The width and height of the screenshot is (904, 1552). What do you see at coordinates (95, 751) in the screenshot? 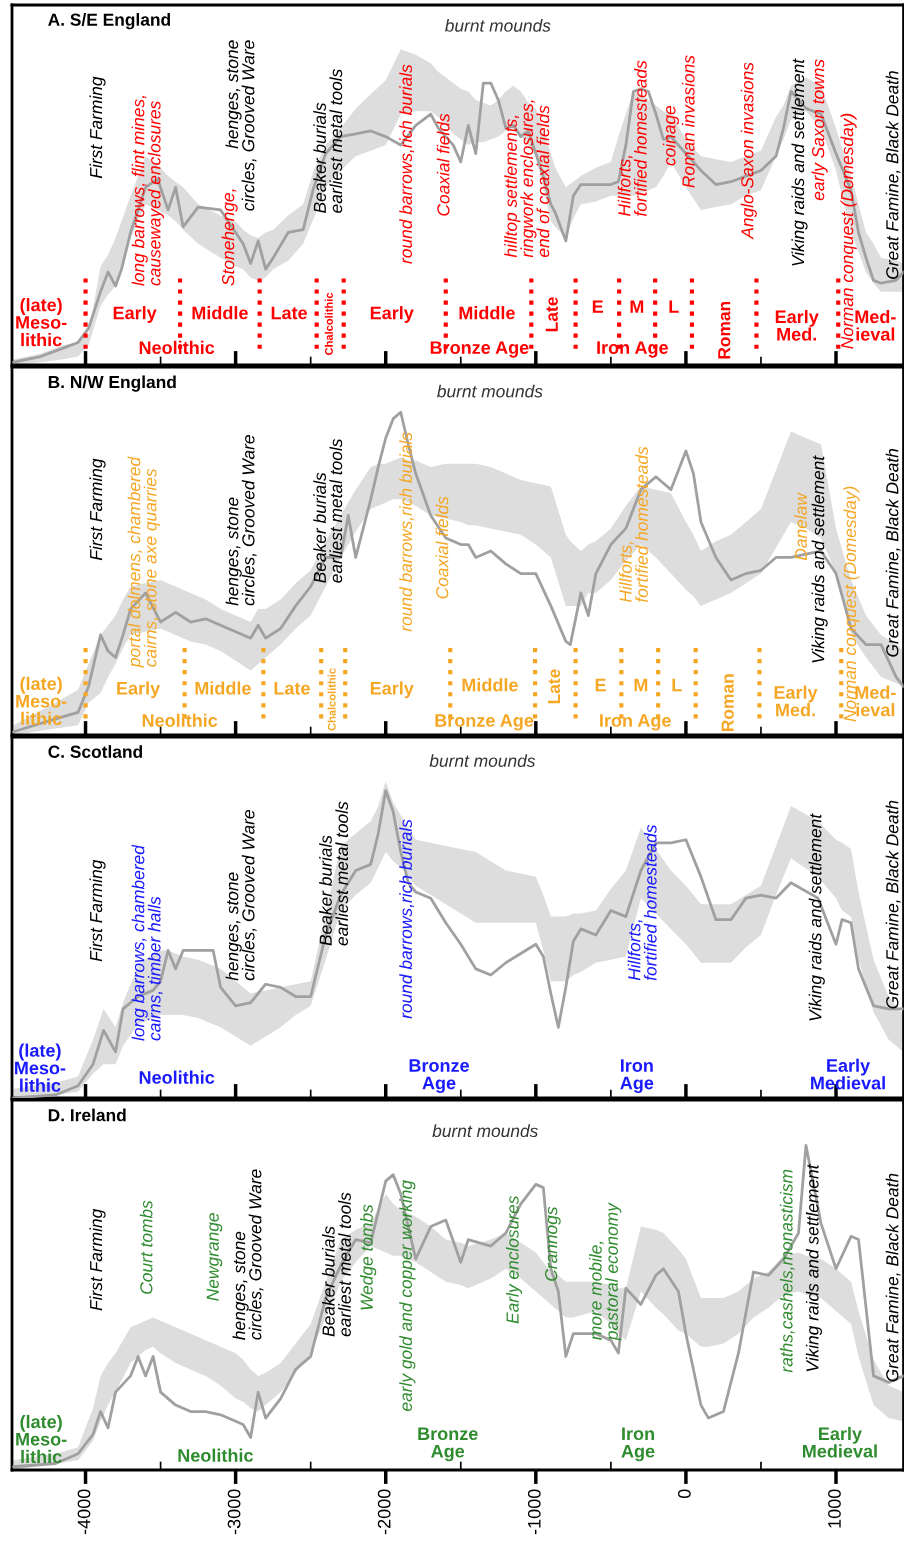
I see `chart-title: C. Scotland` at bounding box center [95, 751].